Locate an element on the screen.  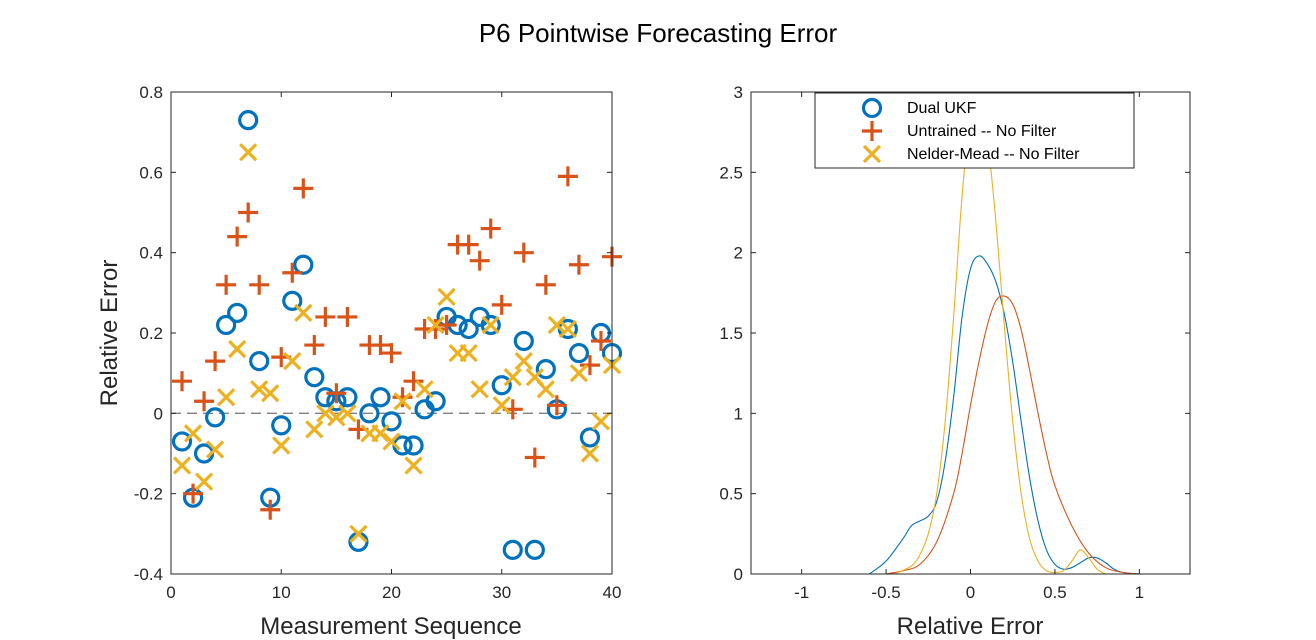
y-tick-label: 2.5 is located at coordinates (731, 172).